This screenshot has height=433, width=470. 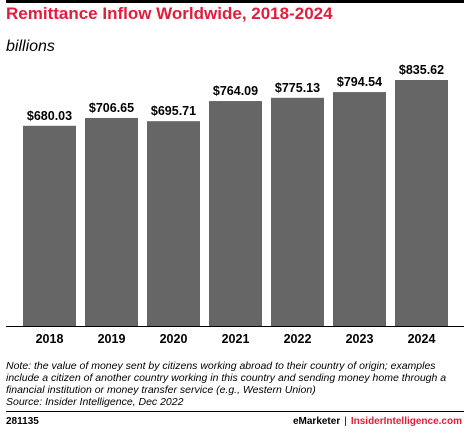 What do you see at coordinates (174, 339) in the screenshot?
I see `x-tick-2020: 2020` at bounding box center [174, 339].